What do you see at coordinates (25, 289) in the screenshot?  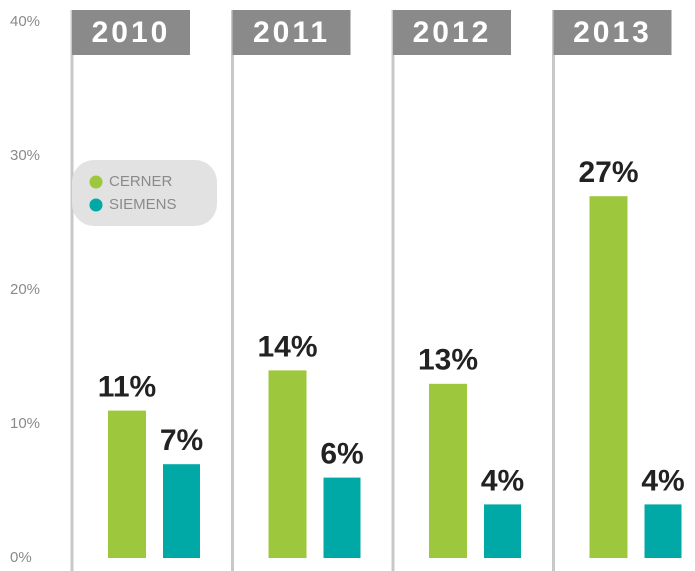 I see `y-tick-label: 20%` at bounding box center [25, 289].